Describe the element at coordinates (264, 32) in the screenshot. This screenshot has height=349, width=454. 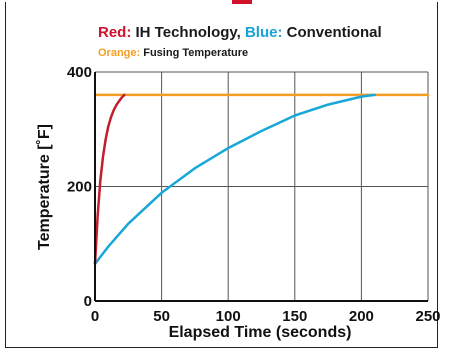
I see `title-blue-key: Blue:` at that location.